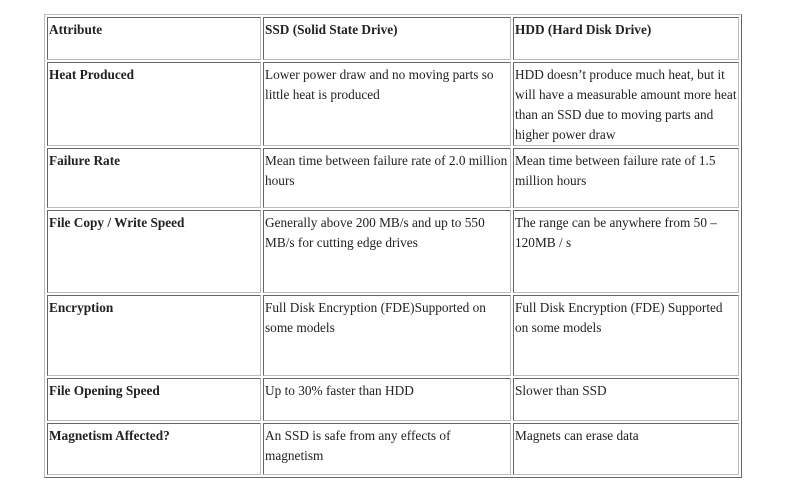  I want to click on header-hdd: HDD (Hard Disk Drive), so click(583, 29).